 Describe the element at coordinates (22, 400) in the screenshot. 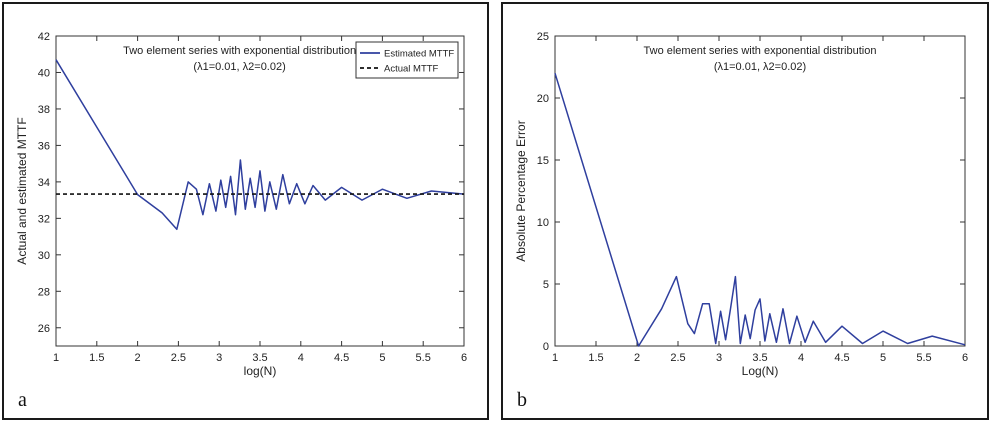

I see `panel-letter-a: a` at that location.